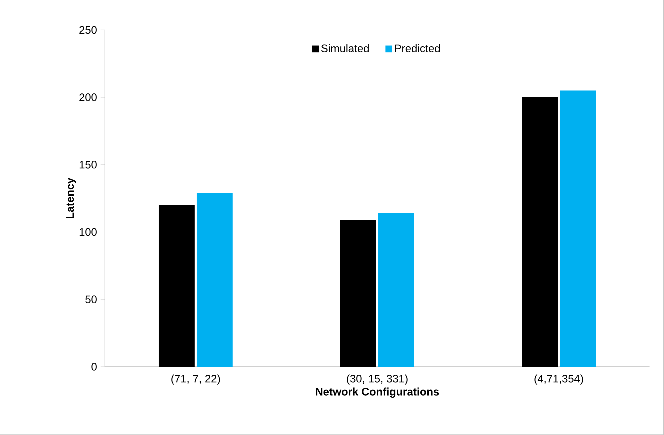  What do you see at coordinates (88, 98) in the screenshot?
I see `y-tick-label: 200` at bounding box center [88, 98].